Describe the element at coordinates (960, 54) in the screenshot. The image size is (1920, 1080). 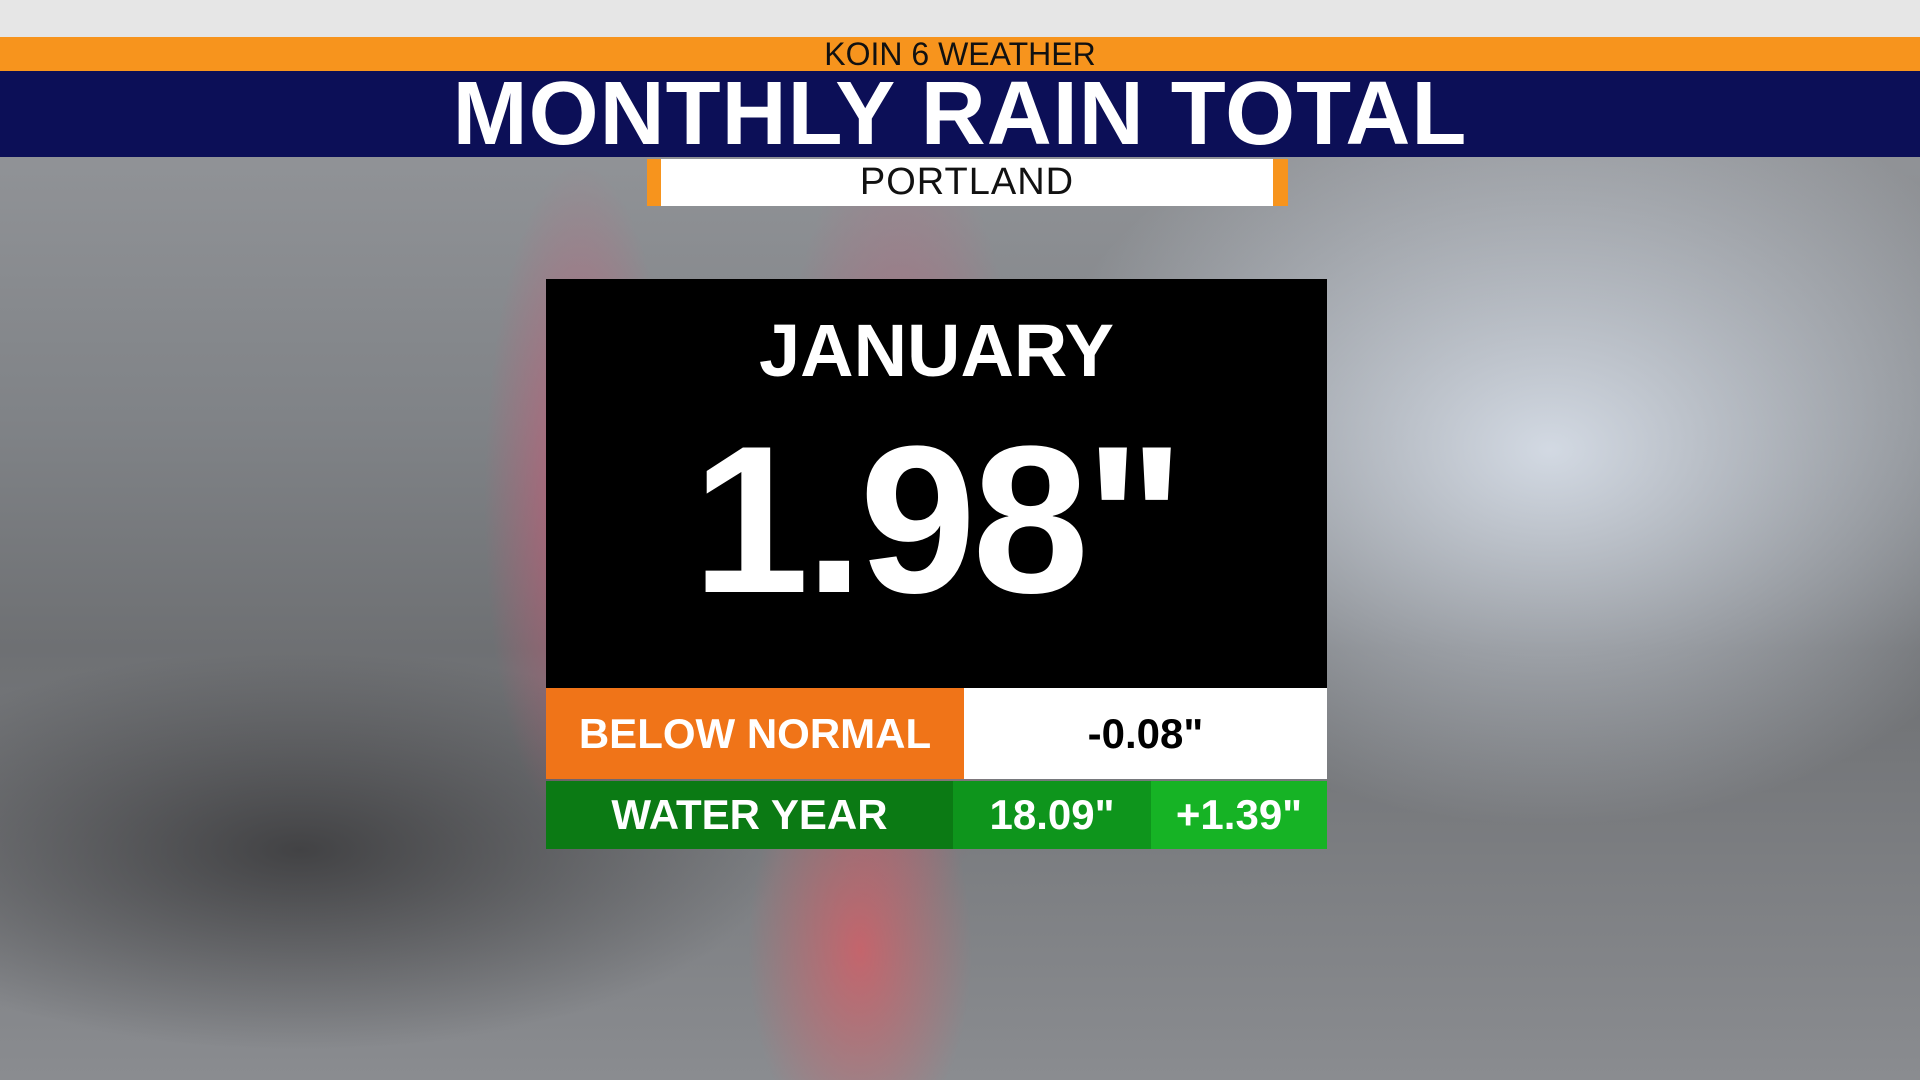
I see `brand-bar: KOIN 6 WEATHER` at that location.